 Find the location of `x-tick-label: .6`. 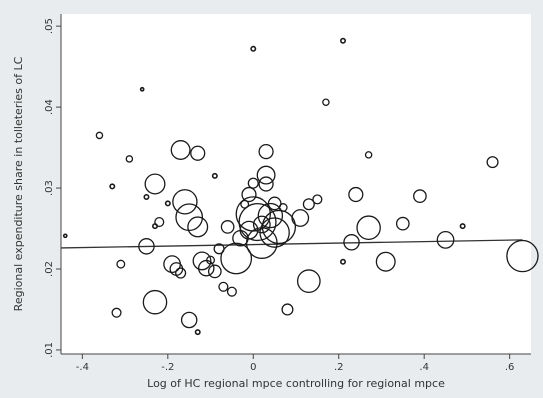

x-tick-label: .6 is located at coordinates (510, 367).